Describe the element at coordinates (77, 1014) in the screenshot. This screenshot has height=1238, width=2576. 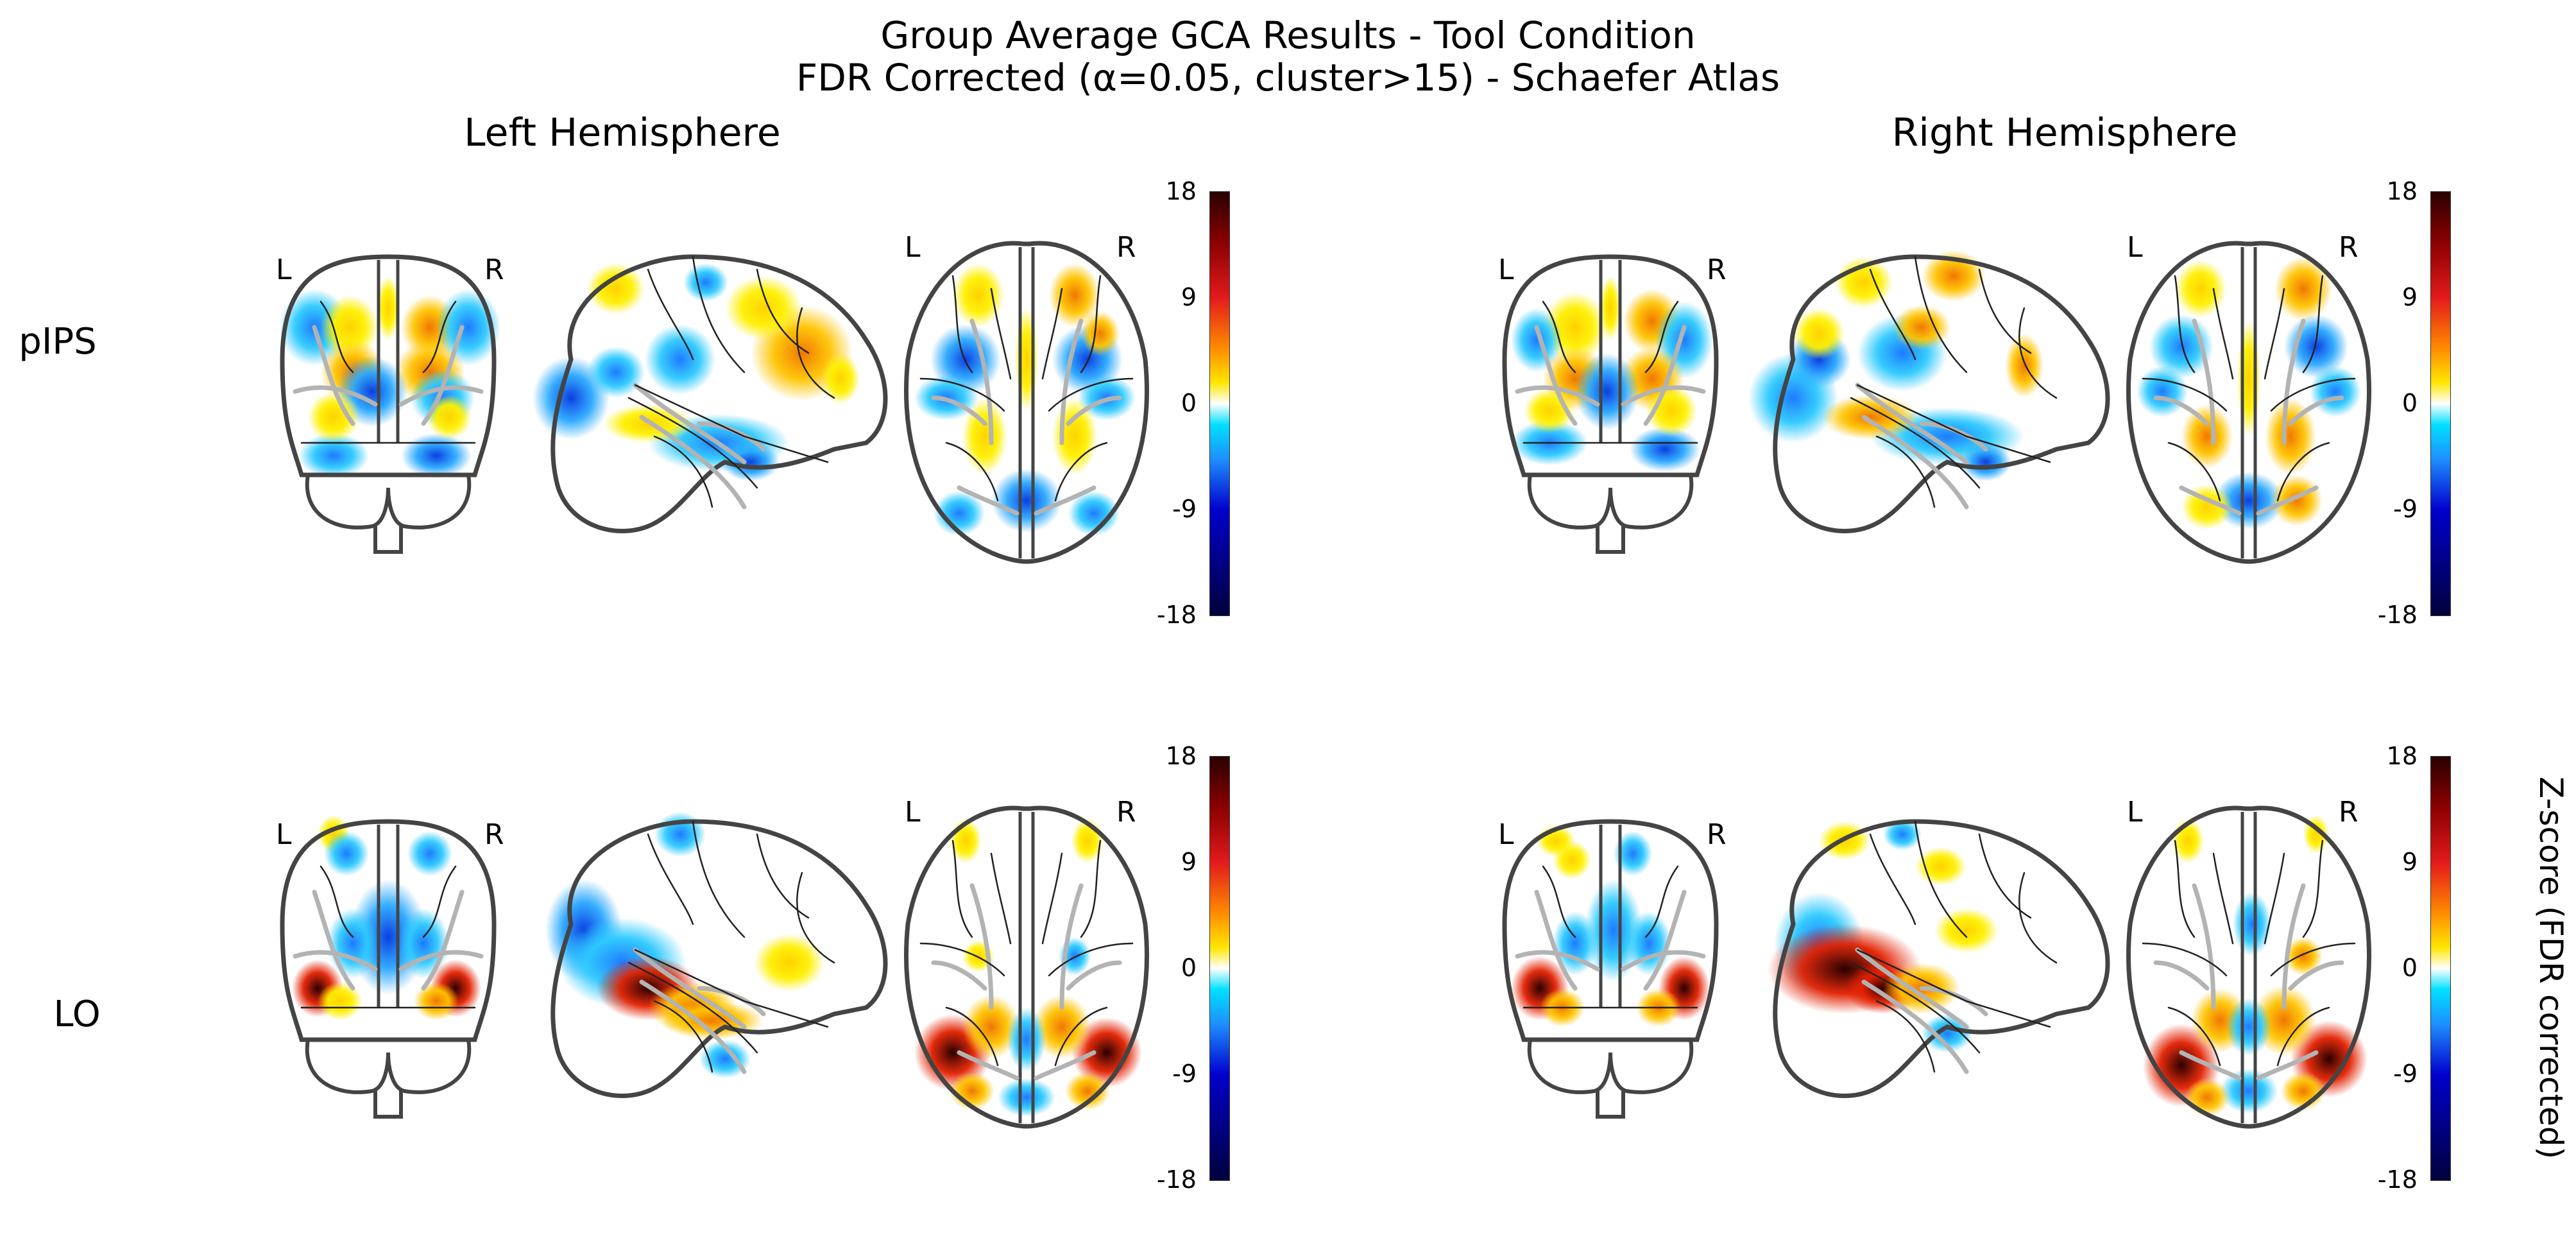
I see `row-label-lo: LO` at that location.